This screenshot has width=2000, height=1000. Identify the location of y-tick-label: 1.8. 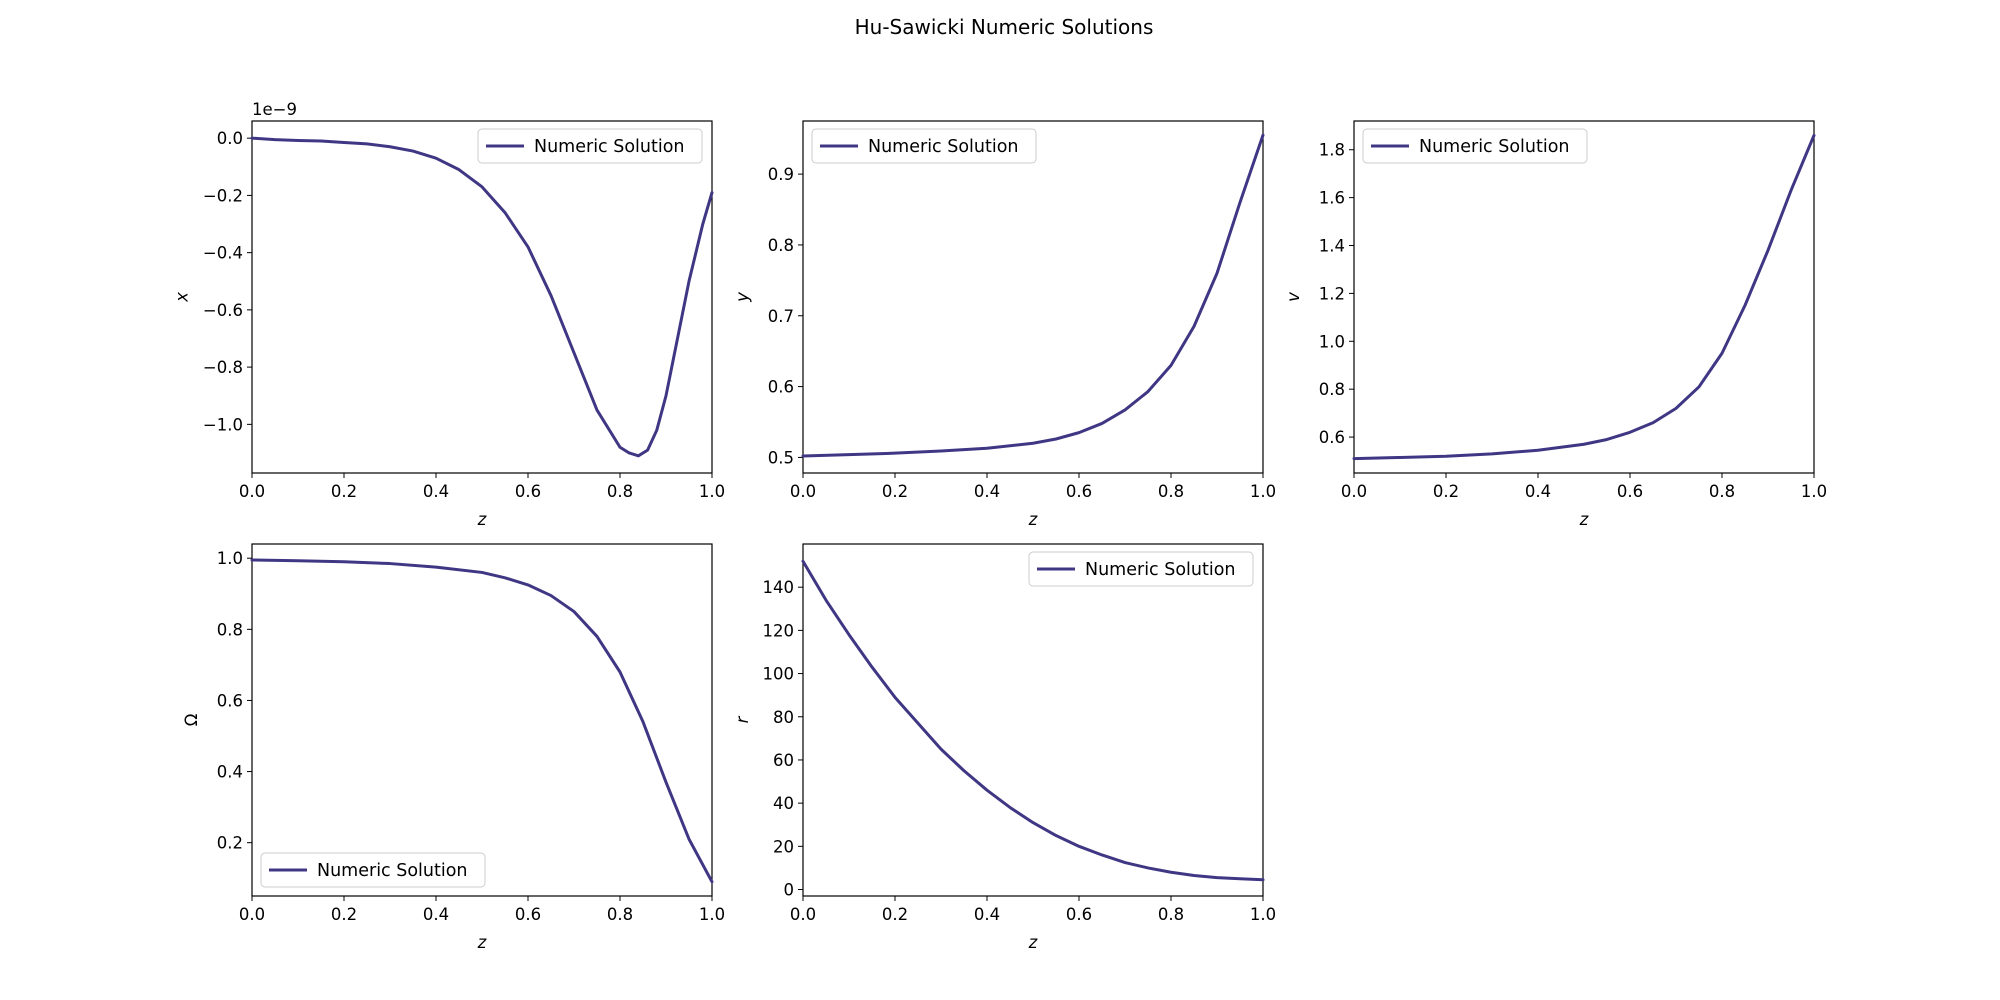
(1332, 150).